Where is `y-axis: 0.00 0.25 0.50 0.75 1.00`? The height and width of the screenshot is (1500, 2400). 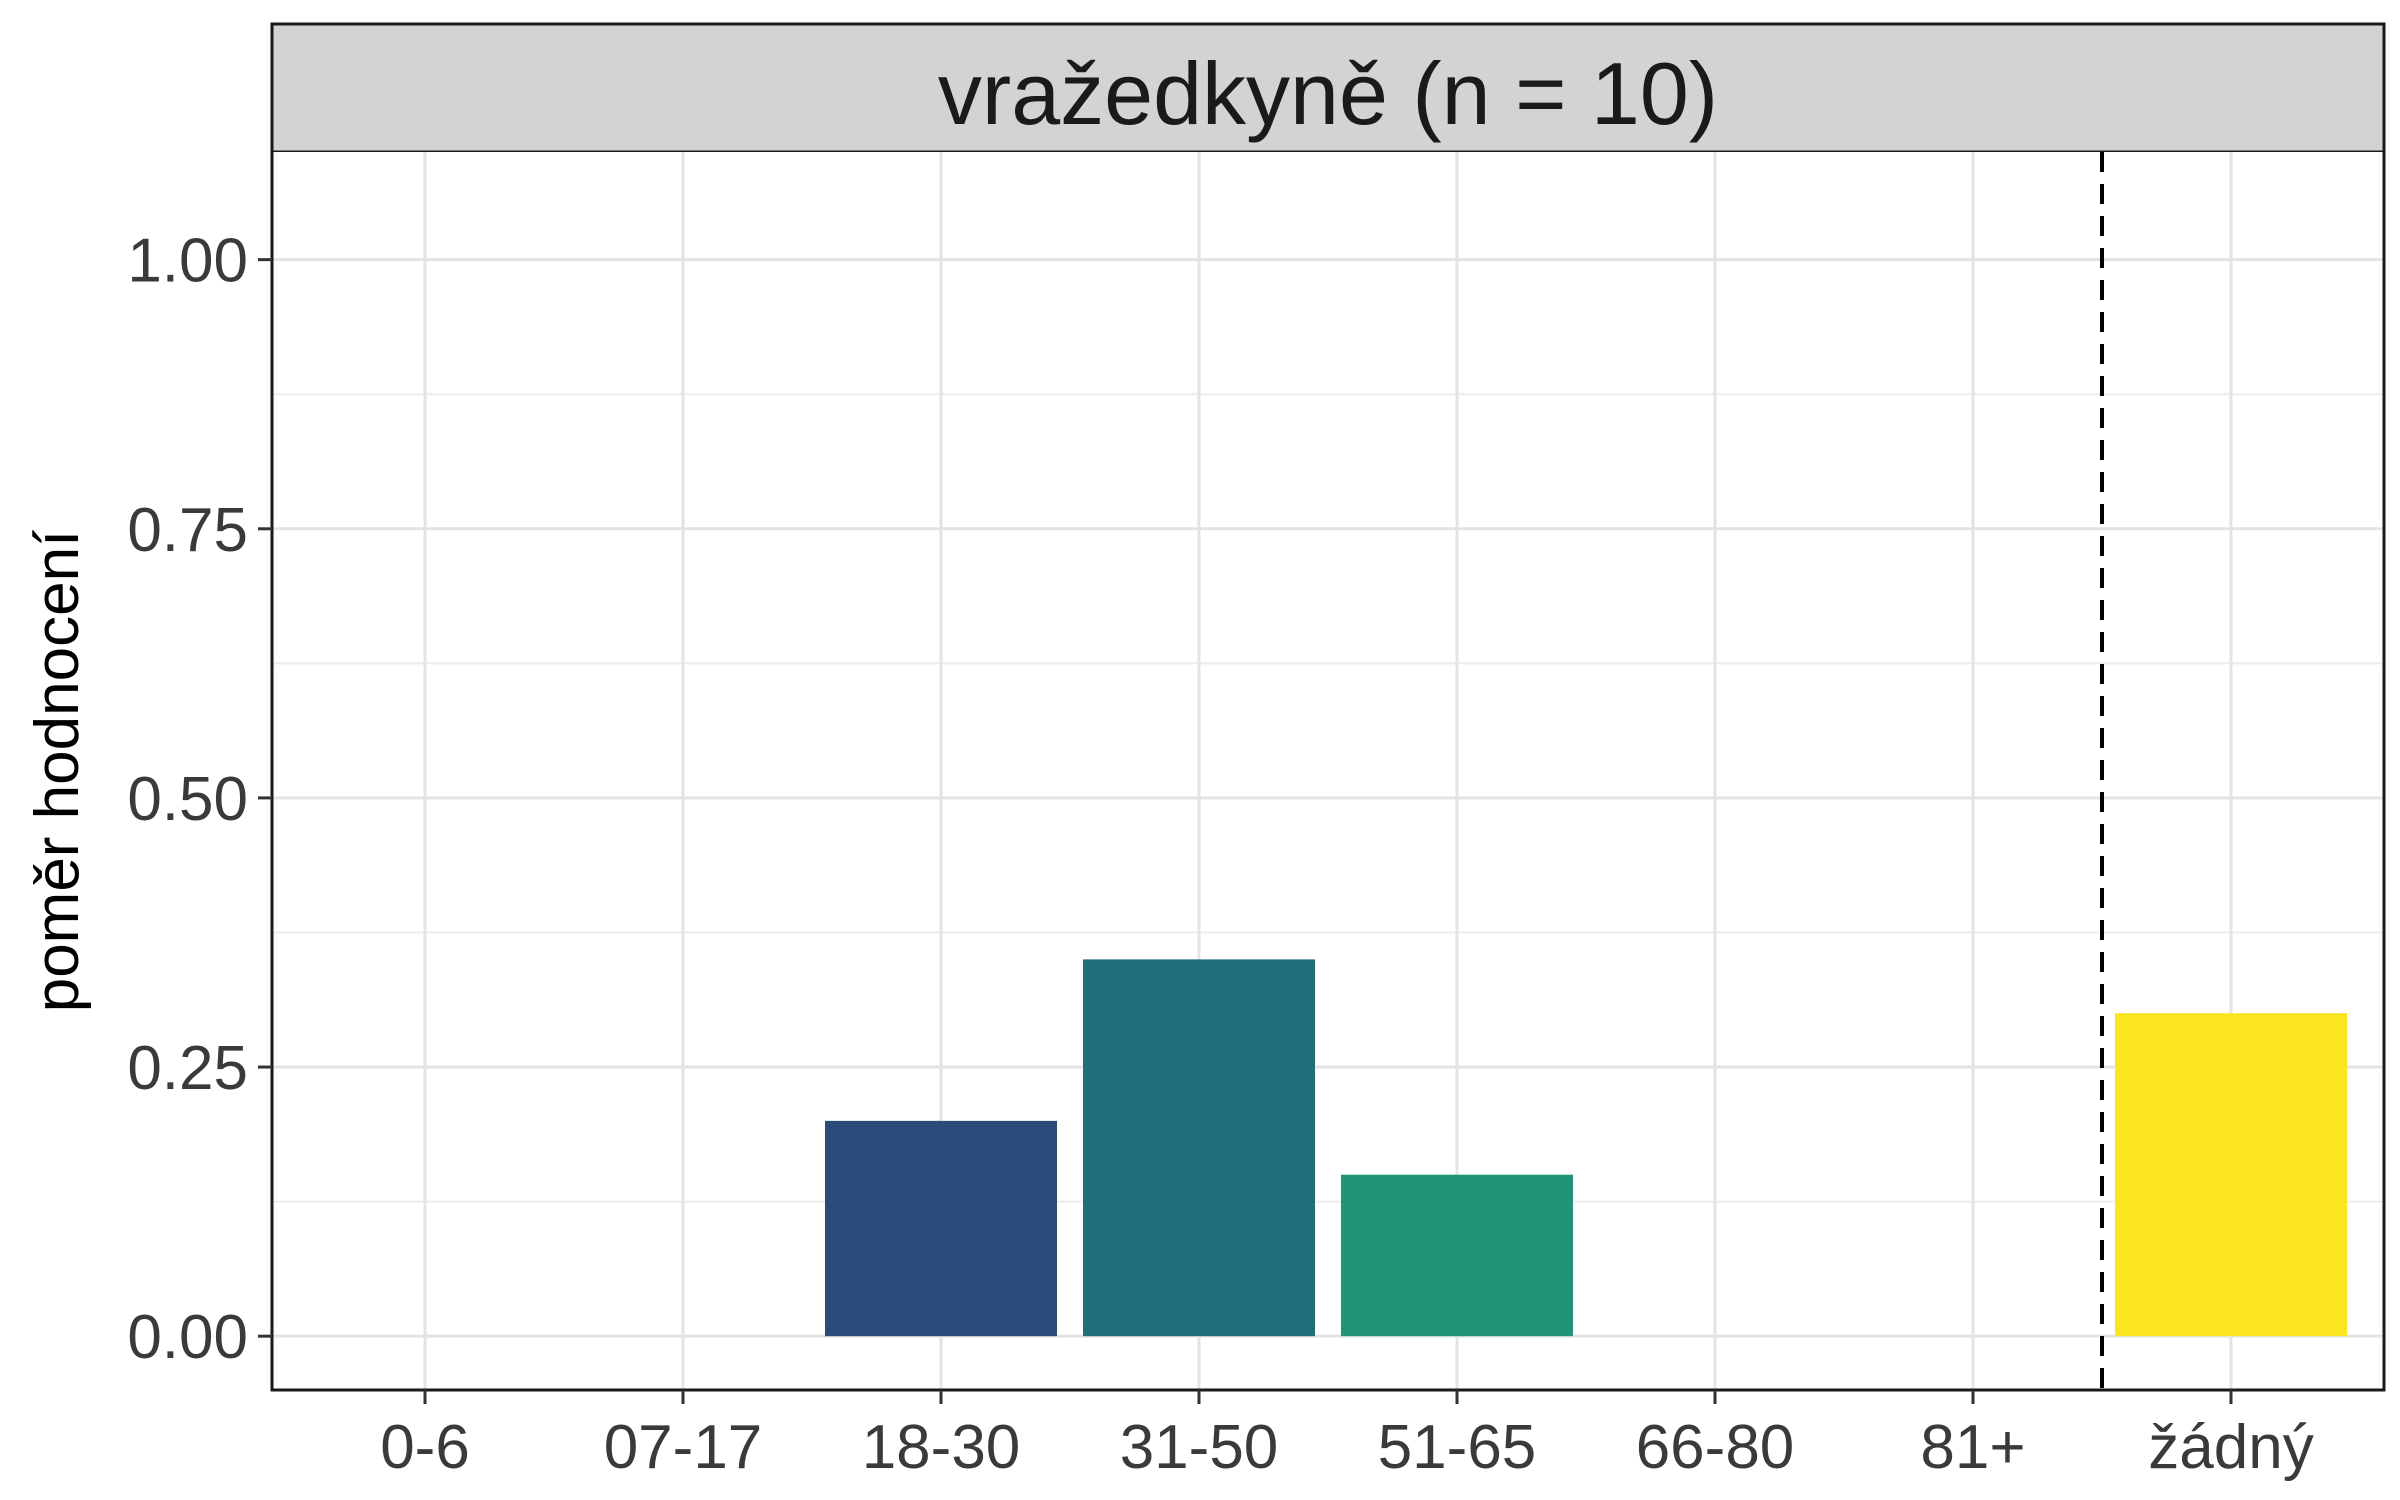
y-axis: 0.00 0.25 0.50 0.75 1.00 is located at coordinates (199, 799).